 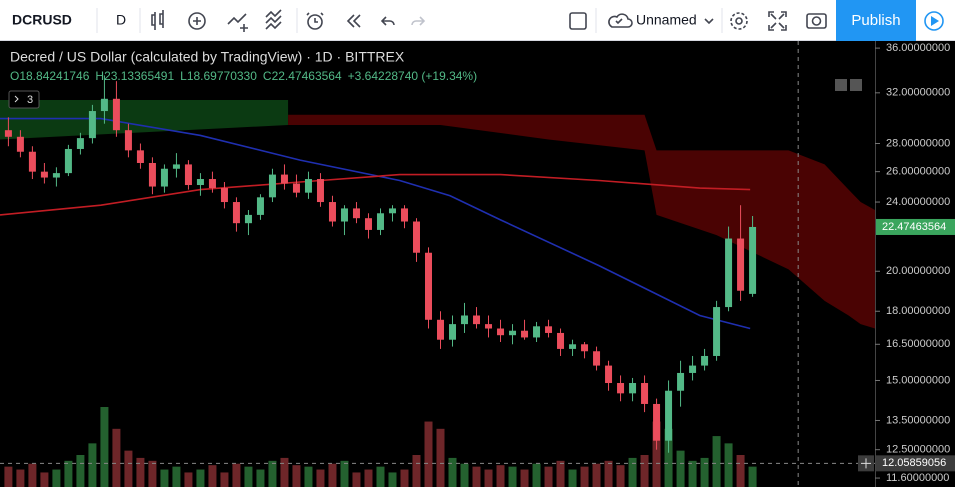 What do you see at coordinates (418, 21) in the screenshot?
I see `redo-button` at bounding box center [418, 21].